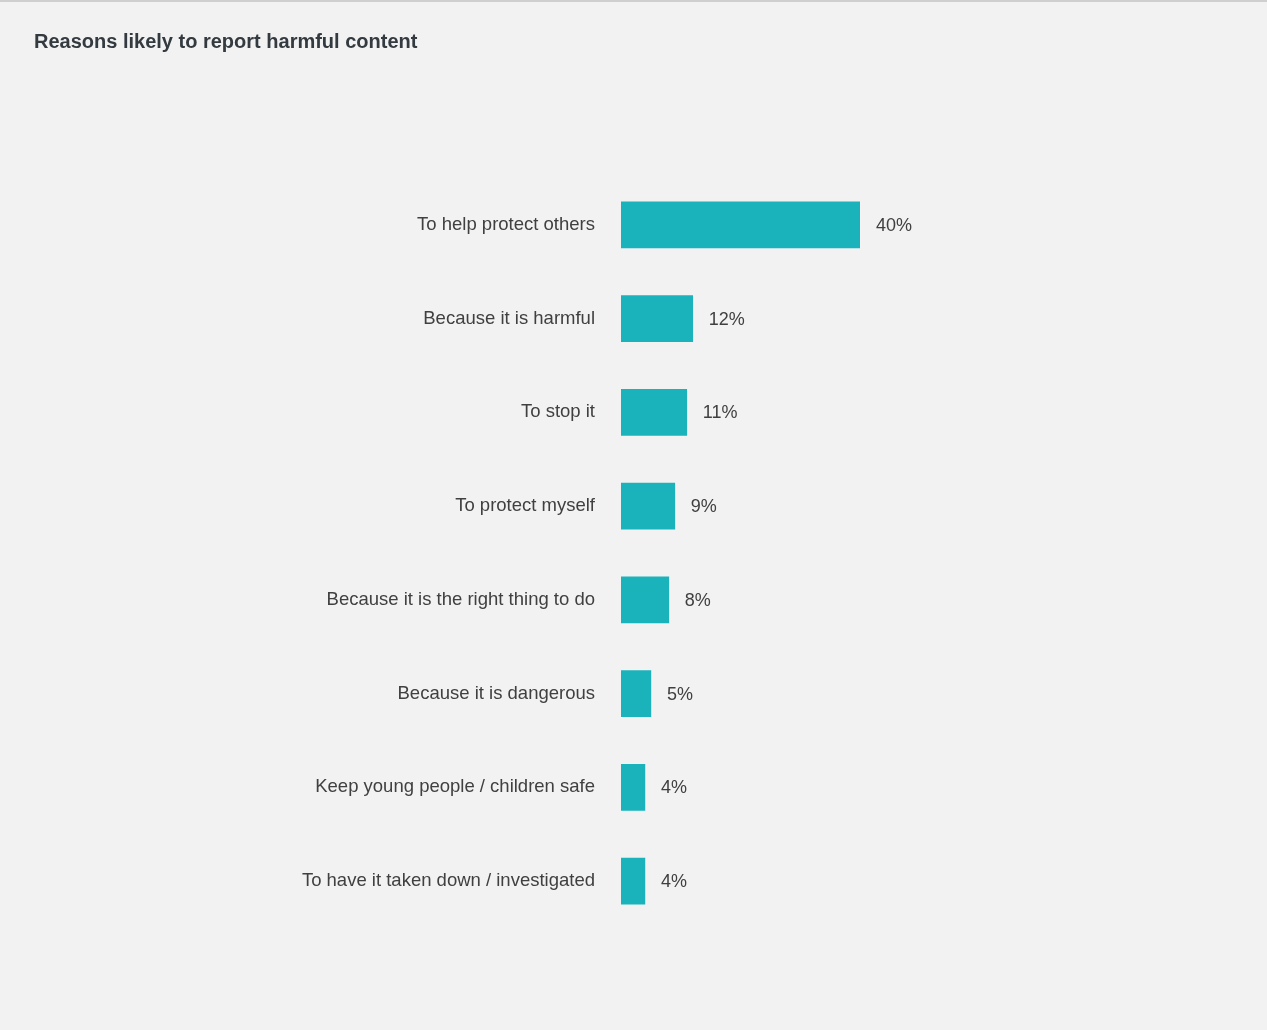  What do you see at coordinates (455, 786) in the screenshot?
I see `y-tick-label: Keep young people / children safe` at bounding box center [455, 786].